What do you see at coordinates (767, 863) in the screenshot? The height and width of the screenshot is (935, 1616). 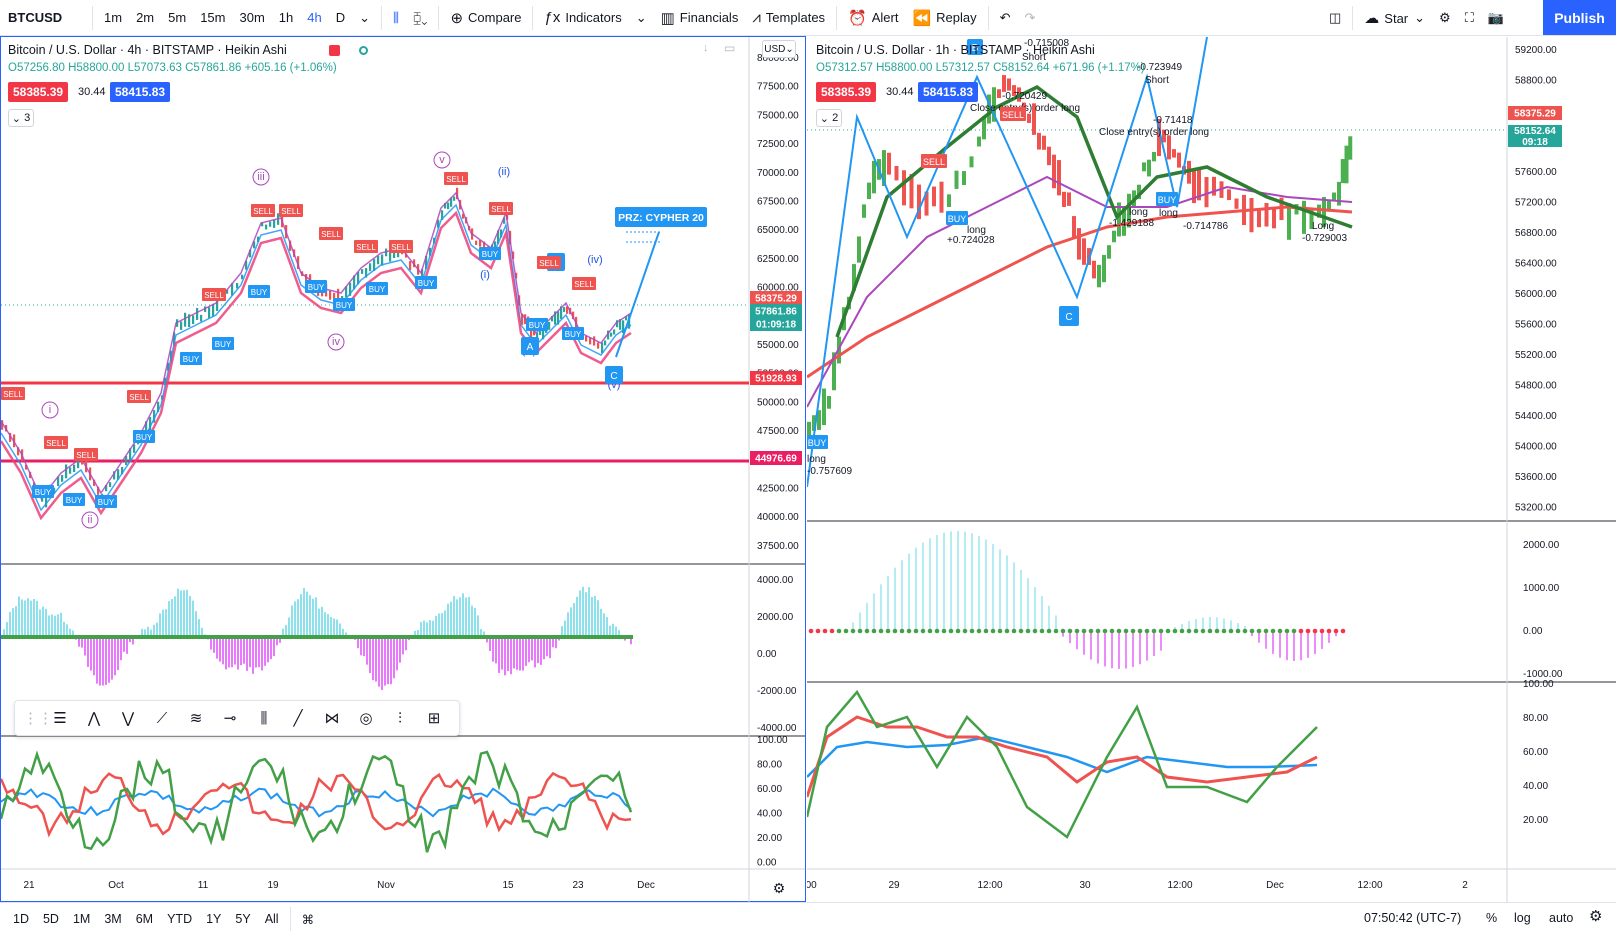 I see `rsi-axis-label: 0.00` at bounding box center [767, 863].